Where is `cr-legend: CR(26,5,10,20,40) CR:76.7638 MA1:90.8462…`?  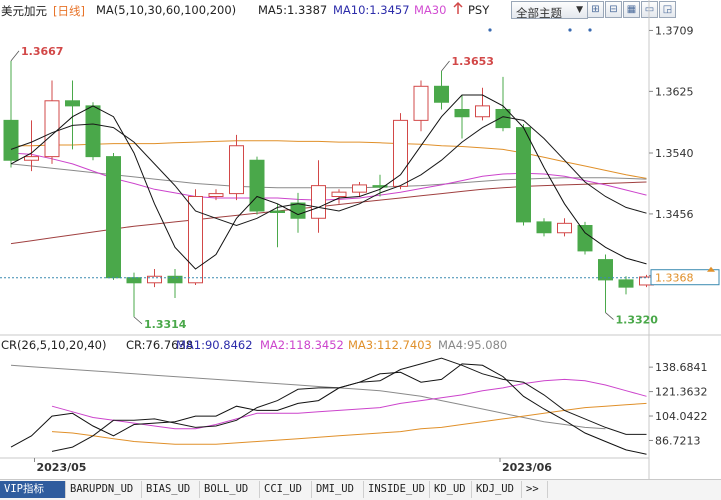 cr-legend: CR(26,5,10,20,40) CR:76.7638 MA1:90.8462… is located at coordinates (280, 345).